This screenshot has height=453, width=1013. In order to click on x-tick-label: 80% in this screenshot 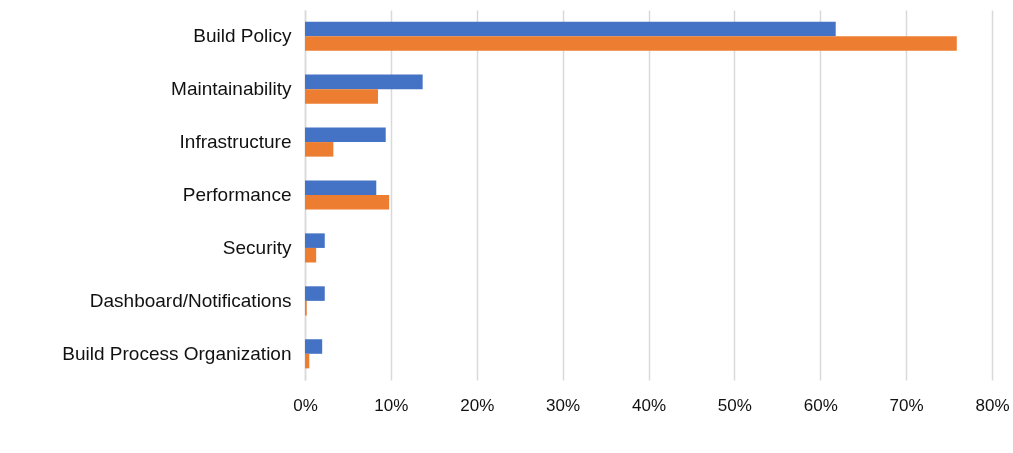, I will do `click(992, 405)`.